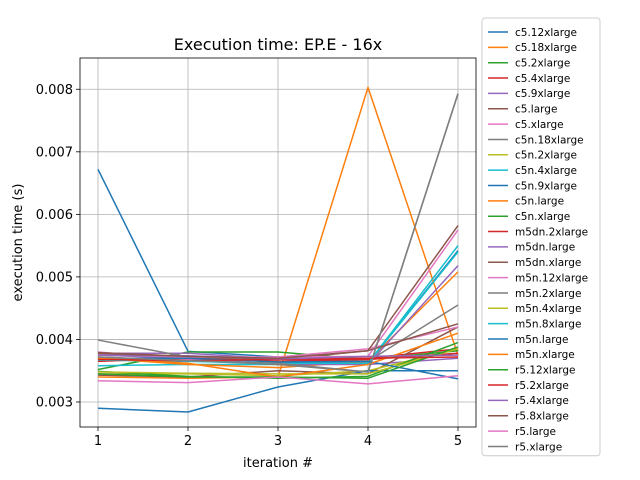  What do you see at coordinates (546, 171) in the screenshot?
I see `legend-label: c5n.4xlarge` at bounding box center [546, 171].